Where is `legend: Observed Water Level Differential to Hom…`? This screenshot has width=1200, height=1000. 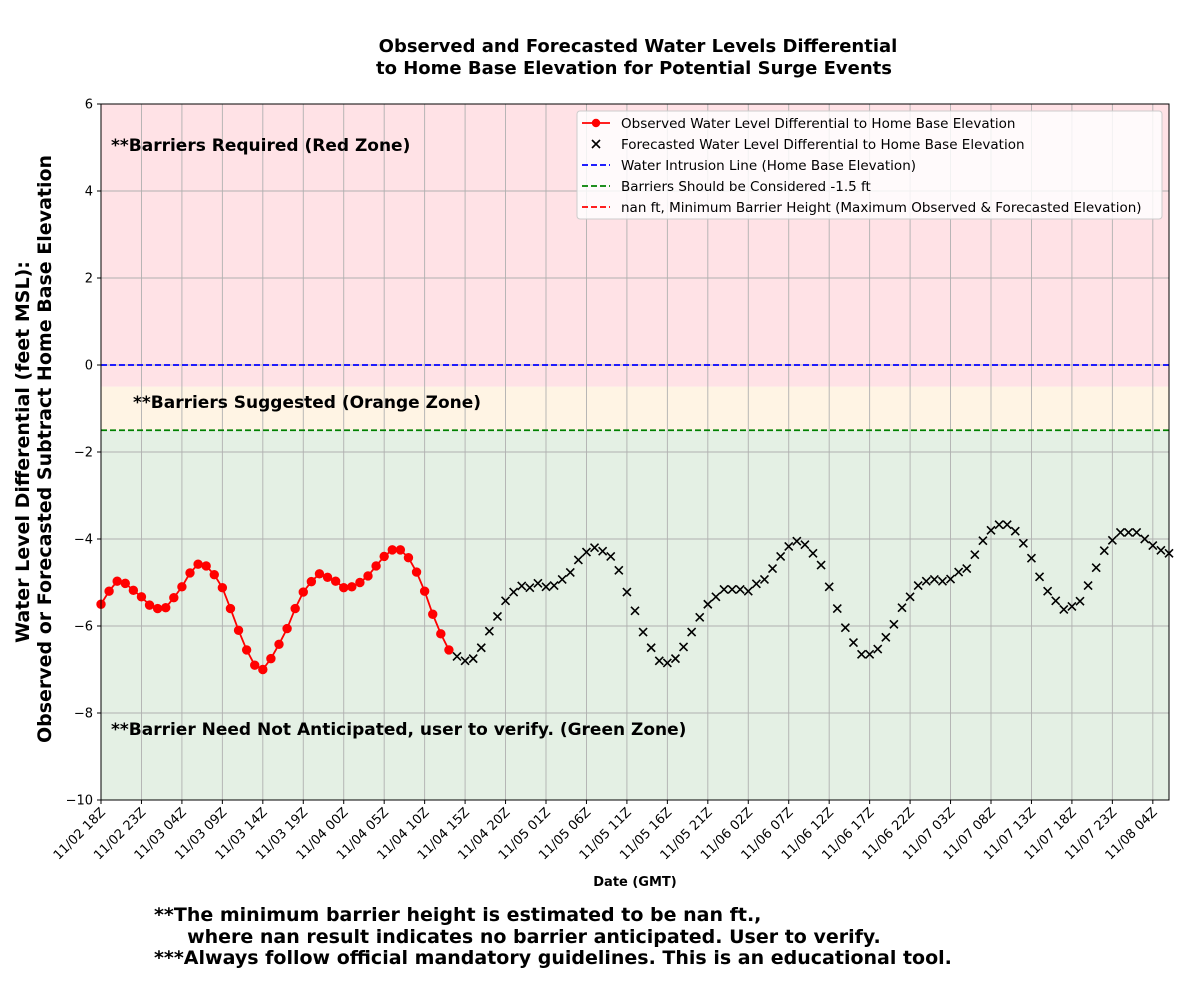 legend: Observed Water Level Differential to Hom… is located at coordinates (869, 165).